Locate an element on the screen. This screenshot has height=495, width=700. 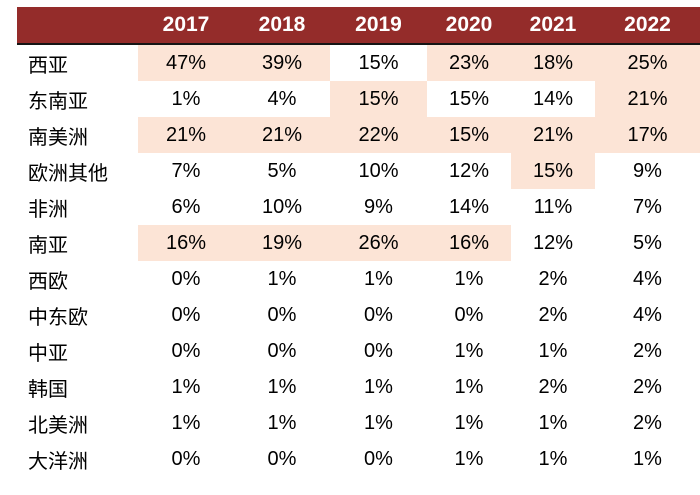
table-header-row: 2017 2018 2019 2020 2021 2022 is located at coordinates (358, 26).